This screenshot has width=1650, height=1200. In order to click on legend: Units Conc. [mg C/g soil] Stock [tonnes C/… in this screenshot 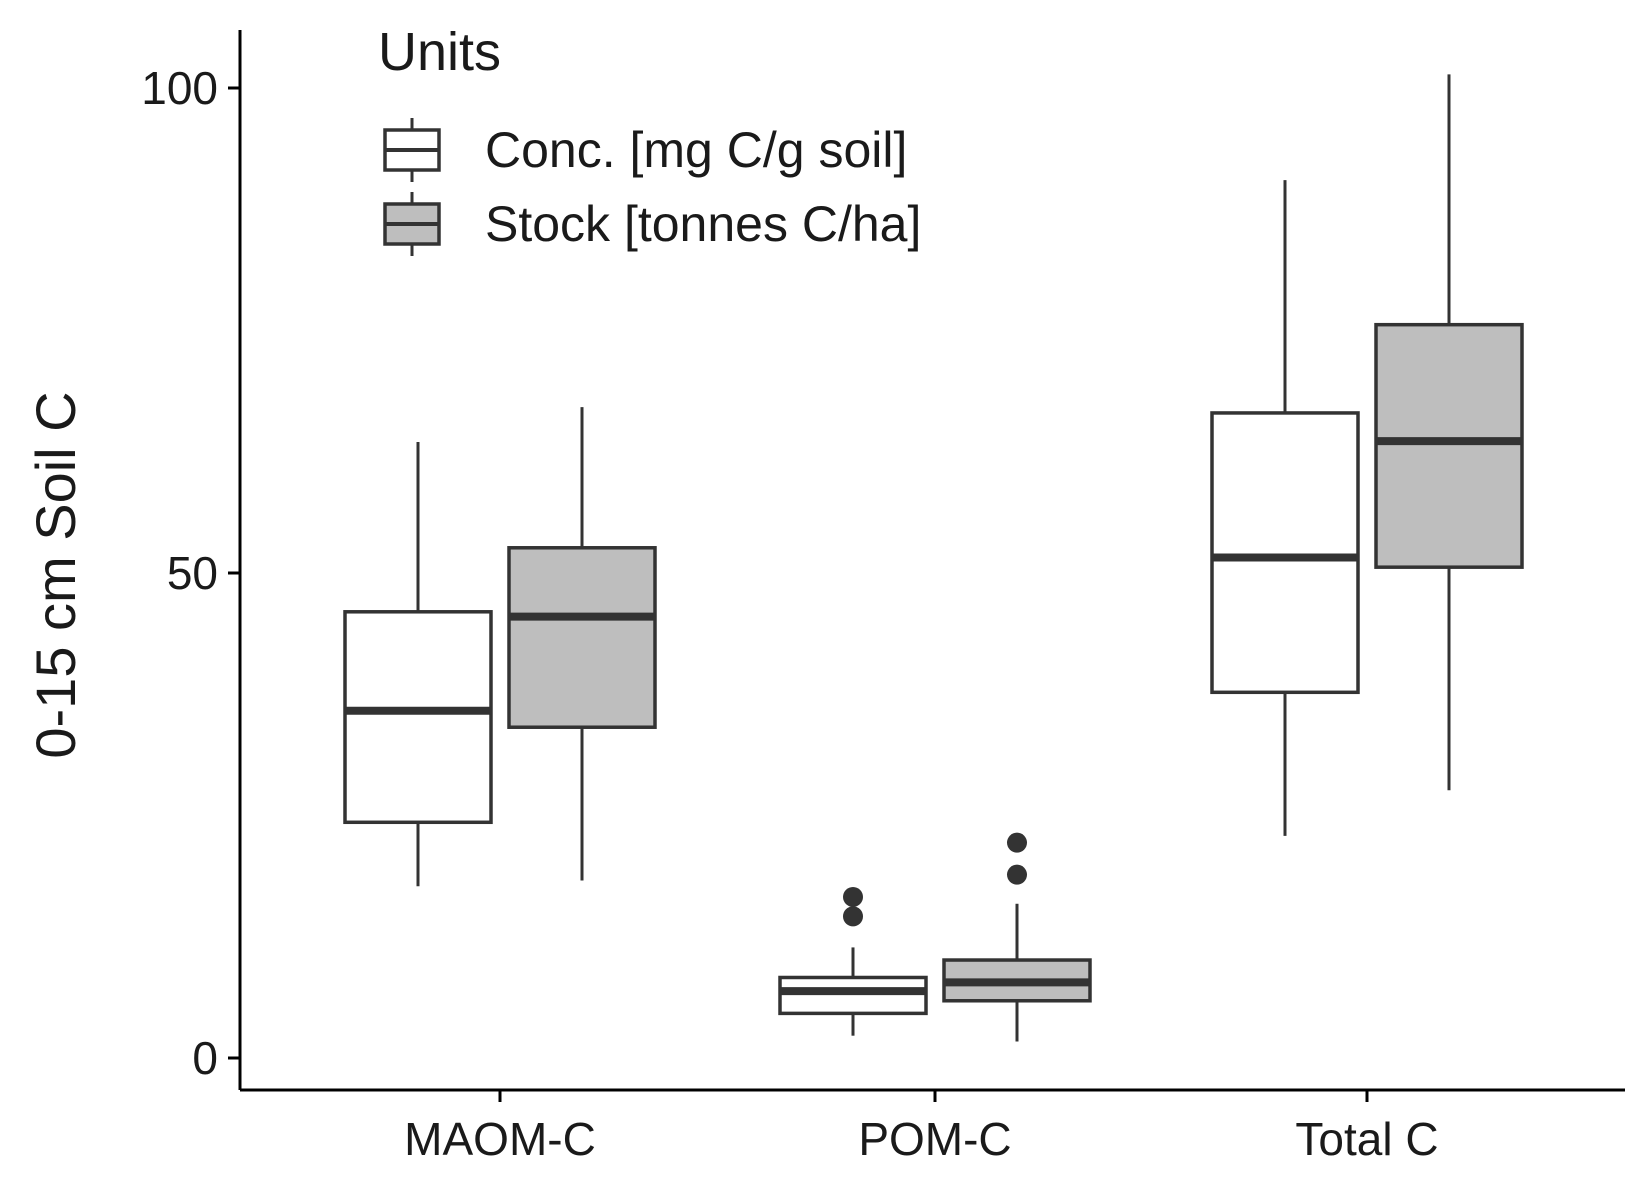, I will do `click(649, 139)`.